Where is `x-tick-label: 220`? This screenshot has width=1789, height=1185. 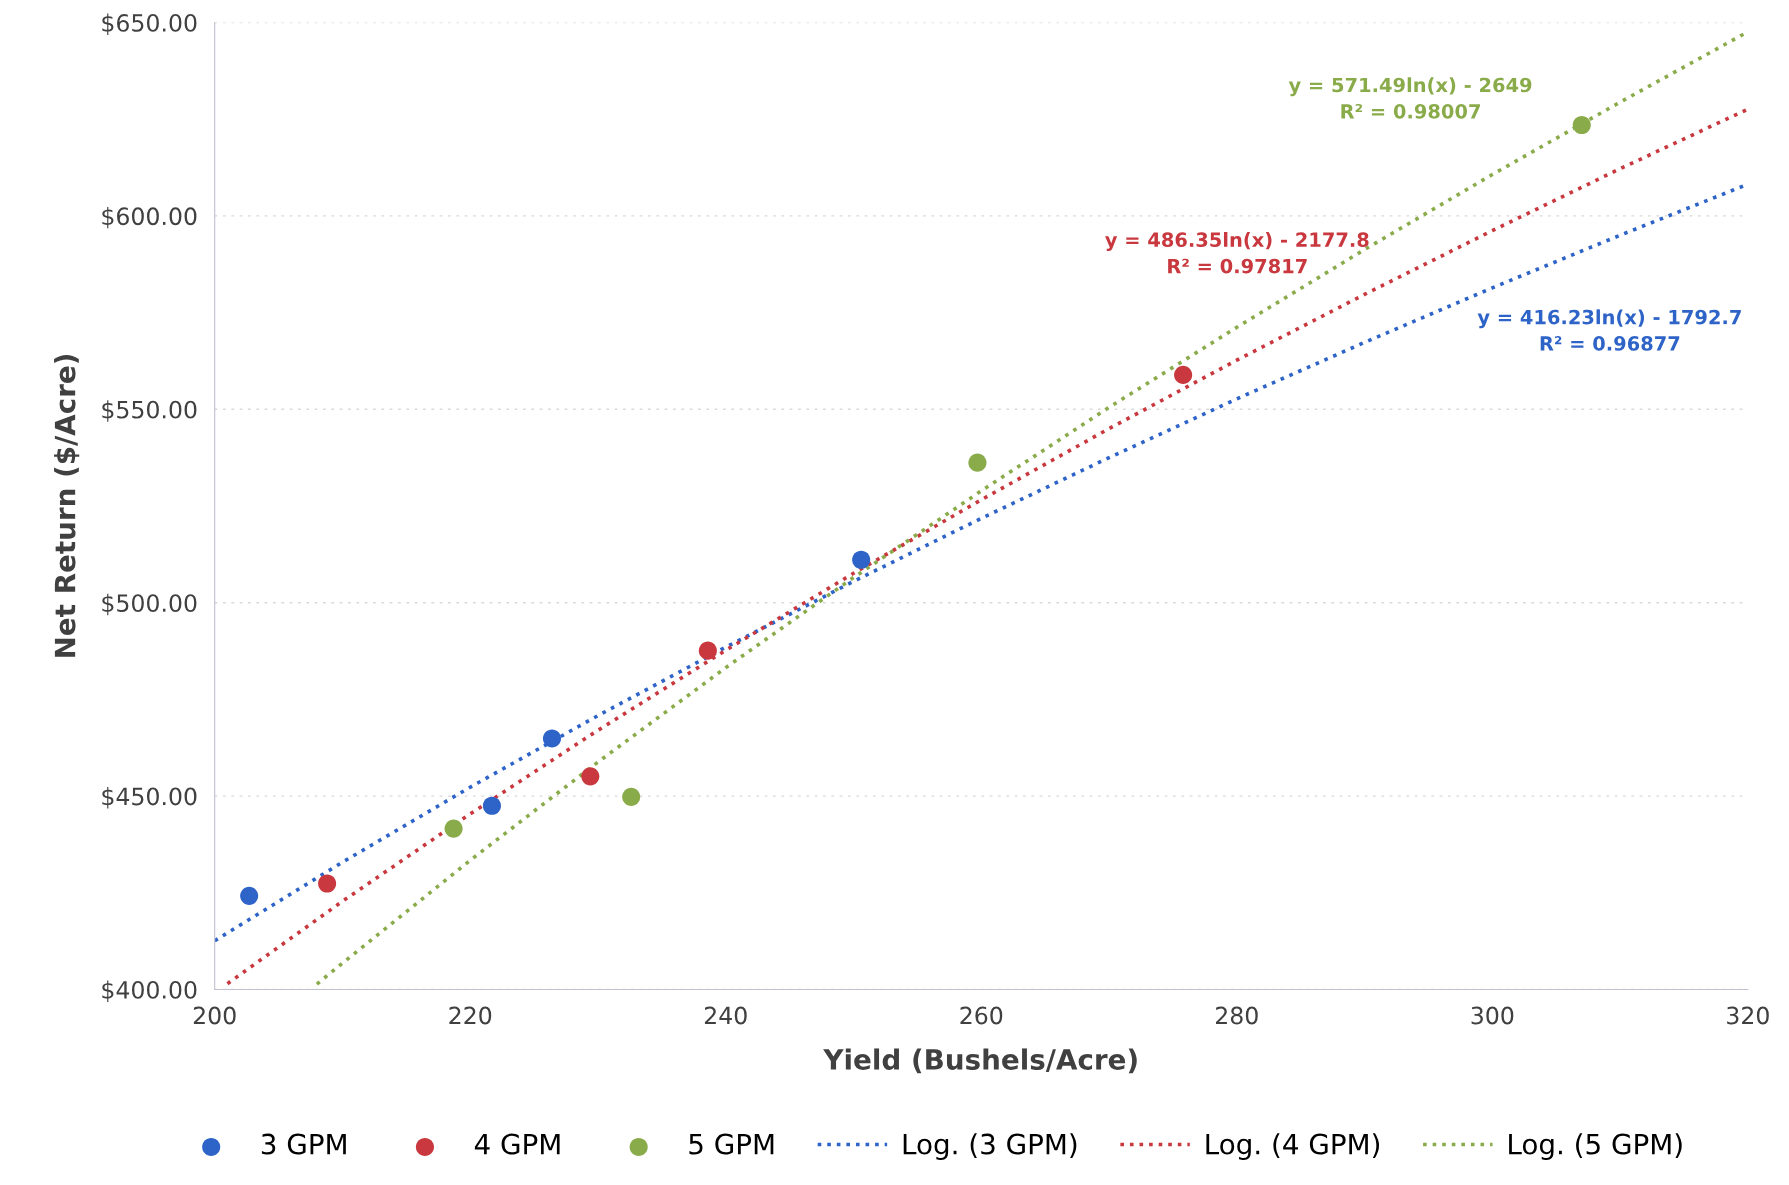
x-tick-label: 220 is located at coordinates (470, 1015).